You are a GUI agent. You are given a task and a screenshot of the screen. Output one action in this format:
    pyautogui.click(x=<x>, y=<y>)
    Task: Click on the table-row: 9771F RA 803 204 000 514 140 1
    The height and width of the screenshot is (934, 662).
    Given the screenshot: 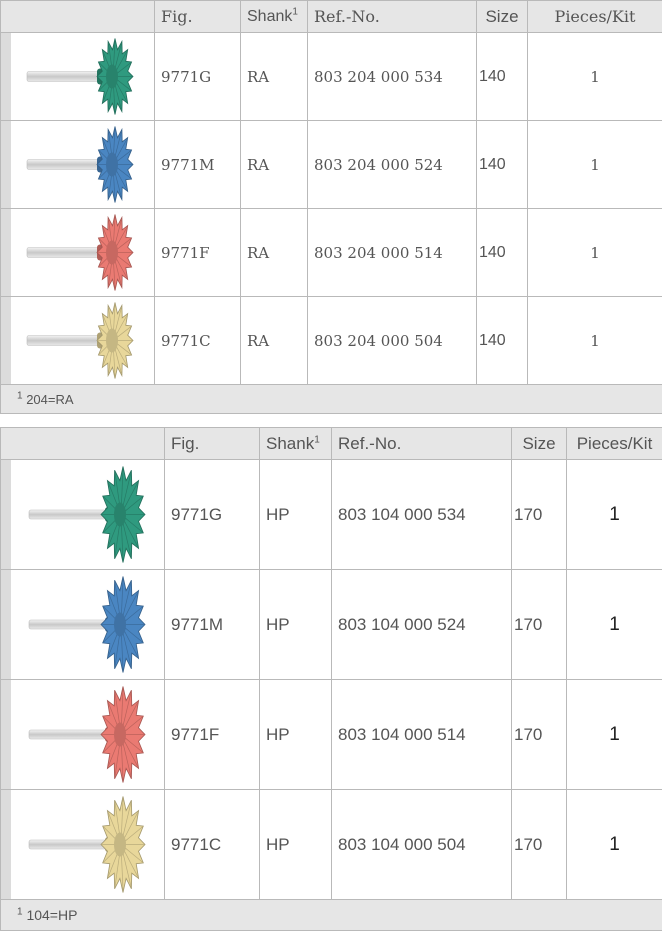 What is the action you would take?
    pyautogui.click(x=331, y=252)
    